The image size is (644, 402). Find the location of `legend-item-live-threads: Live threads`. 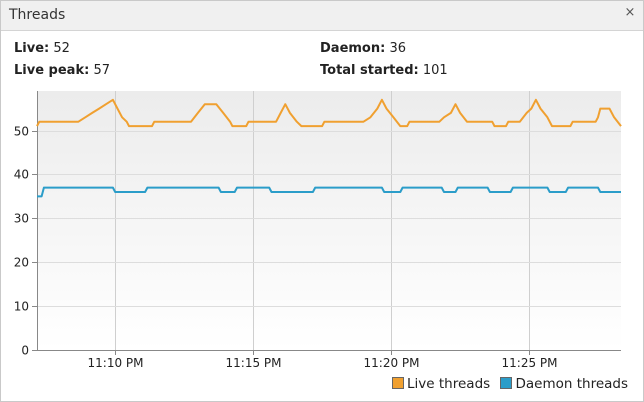

legend-item-live-threads: Live threads is located at coordinates (441, 384).